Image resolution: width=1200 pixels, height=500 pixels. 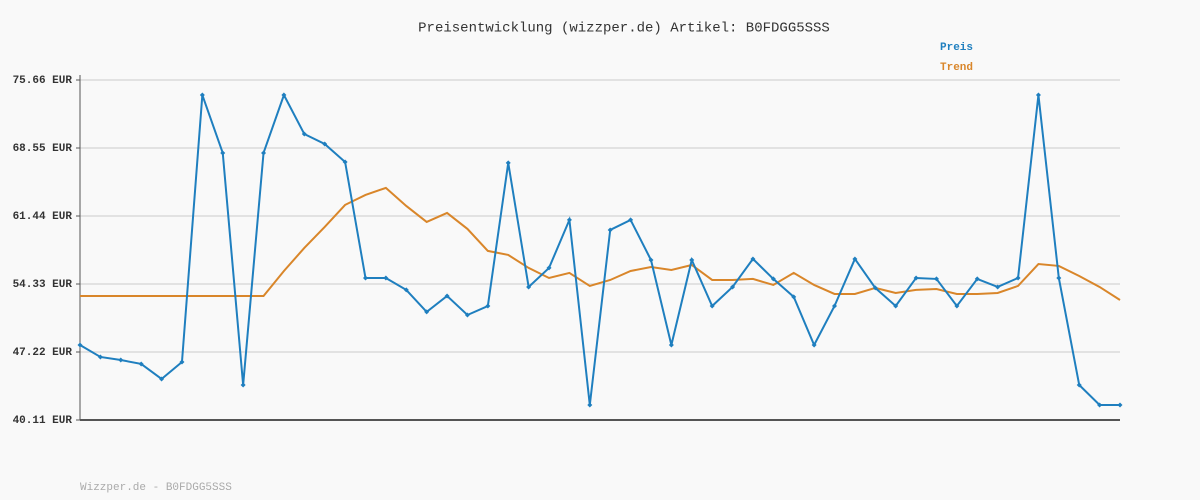 I want to click on footer: Wizzper.de - B0FDGG5SSS, so click(x=156, y=488).